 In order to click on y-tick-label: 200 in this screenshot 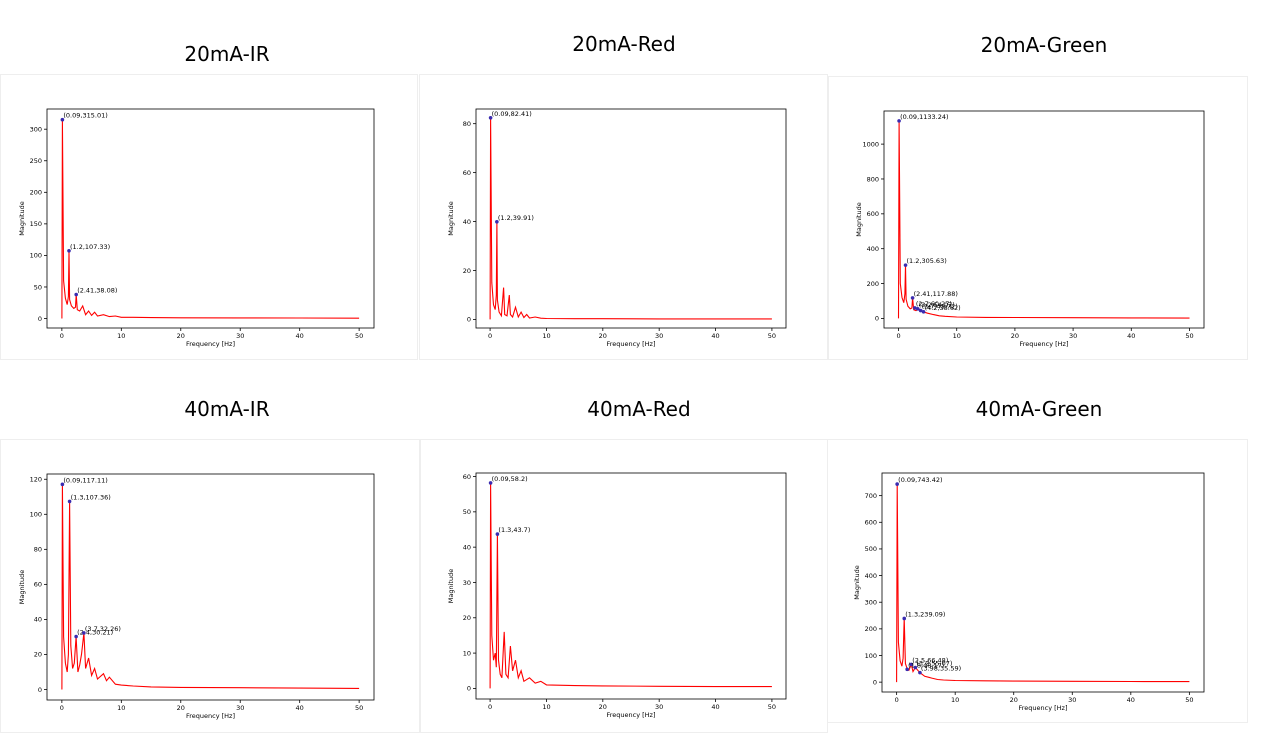, I will do `click(871, 629)`.